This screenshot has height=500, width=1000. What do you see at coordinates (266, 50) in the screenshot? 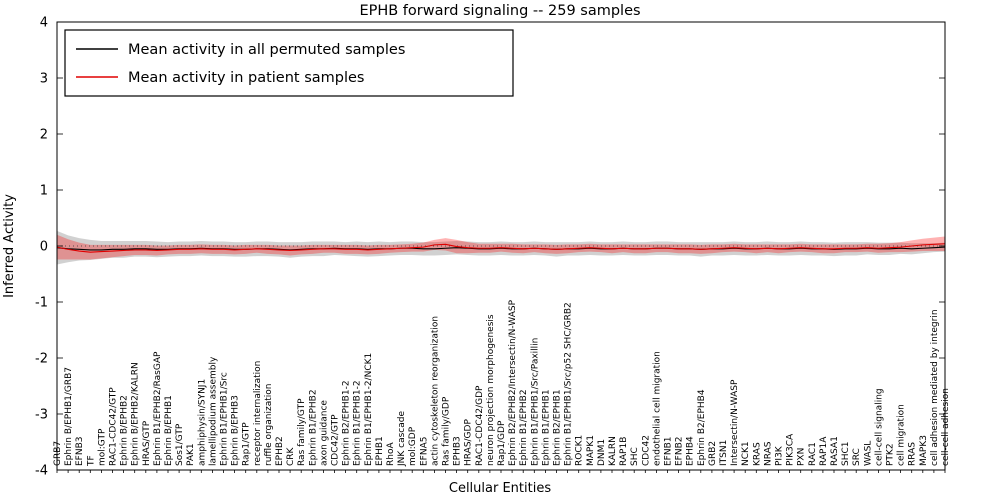
I see `legend-label-permuted: Mean activity in all permuted samples` at bounding box center [266, 50].